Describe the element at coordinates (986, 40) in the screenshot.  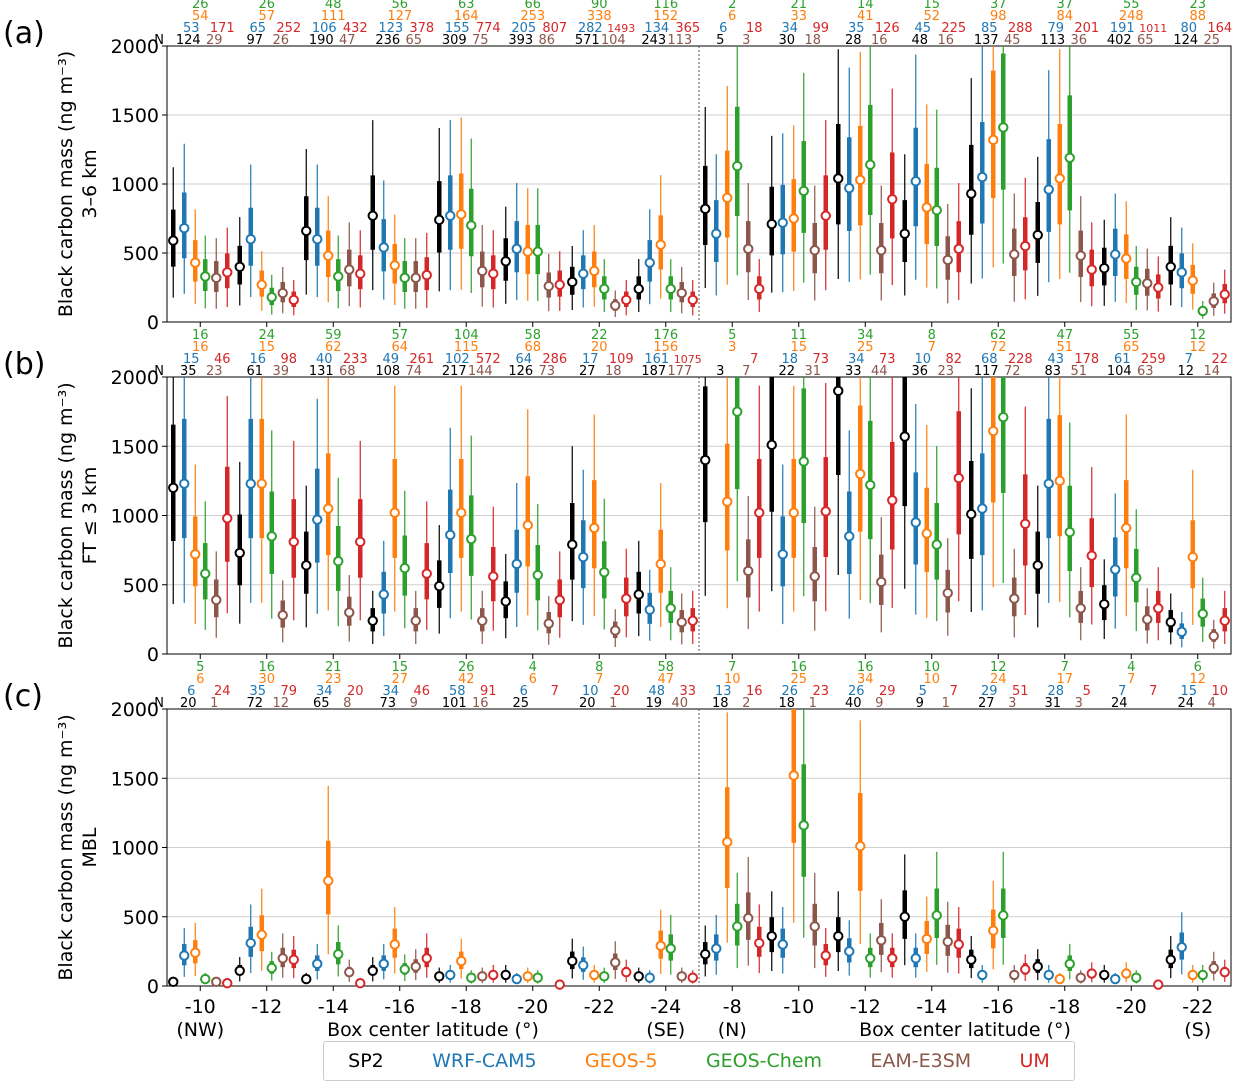
I see `count-sp2: 137` at that location.